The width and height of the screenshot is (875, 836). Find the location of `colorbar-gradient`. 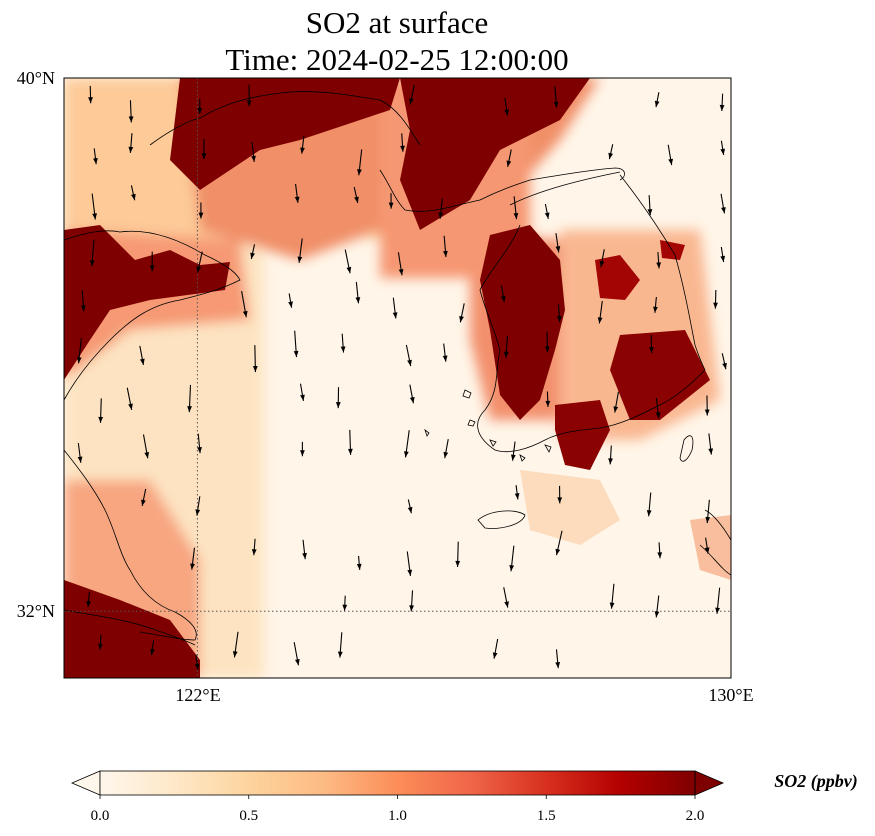

colorbar-gradient is located at coordinates (397, 783).